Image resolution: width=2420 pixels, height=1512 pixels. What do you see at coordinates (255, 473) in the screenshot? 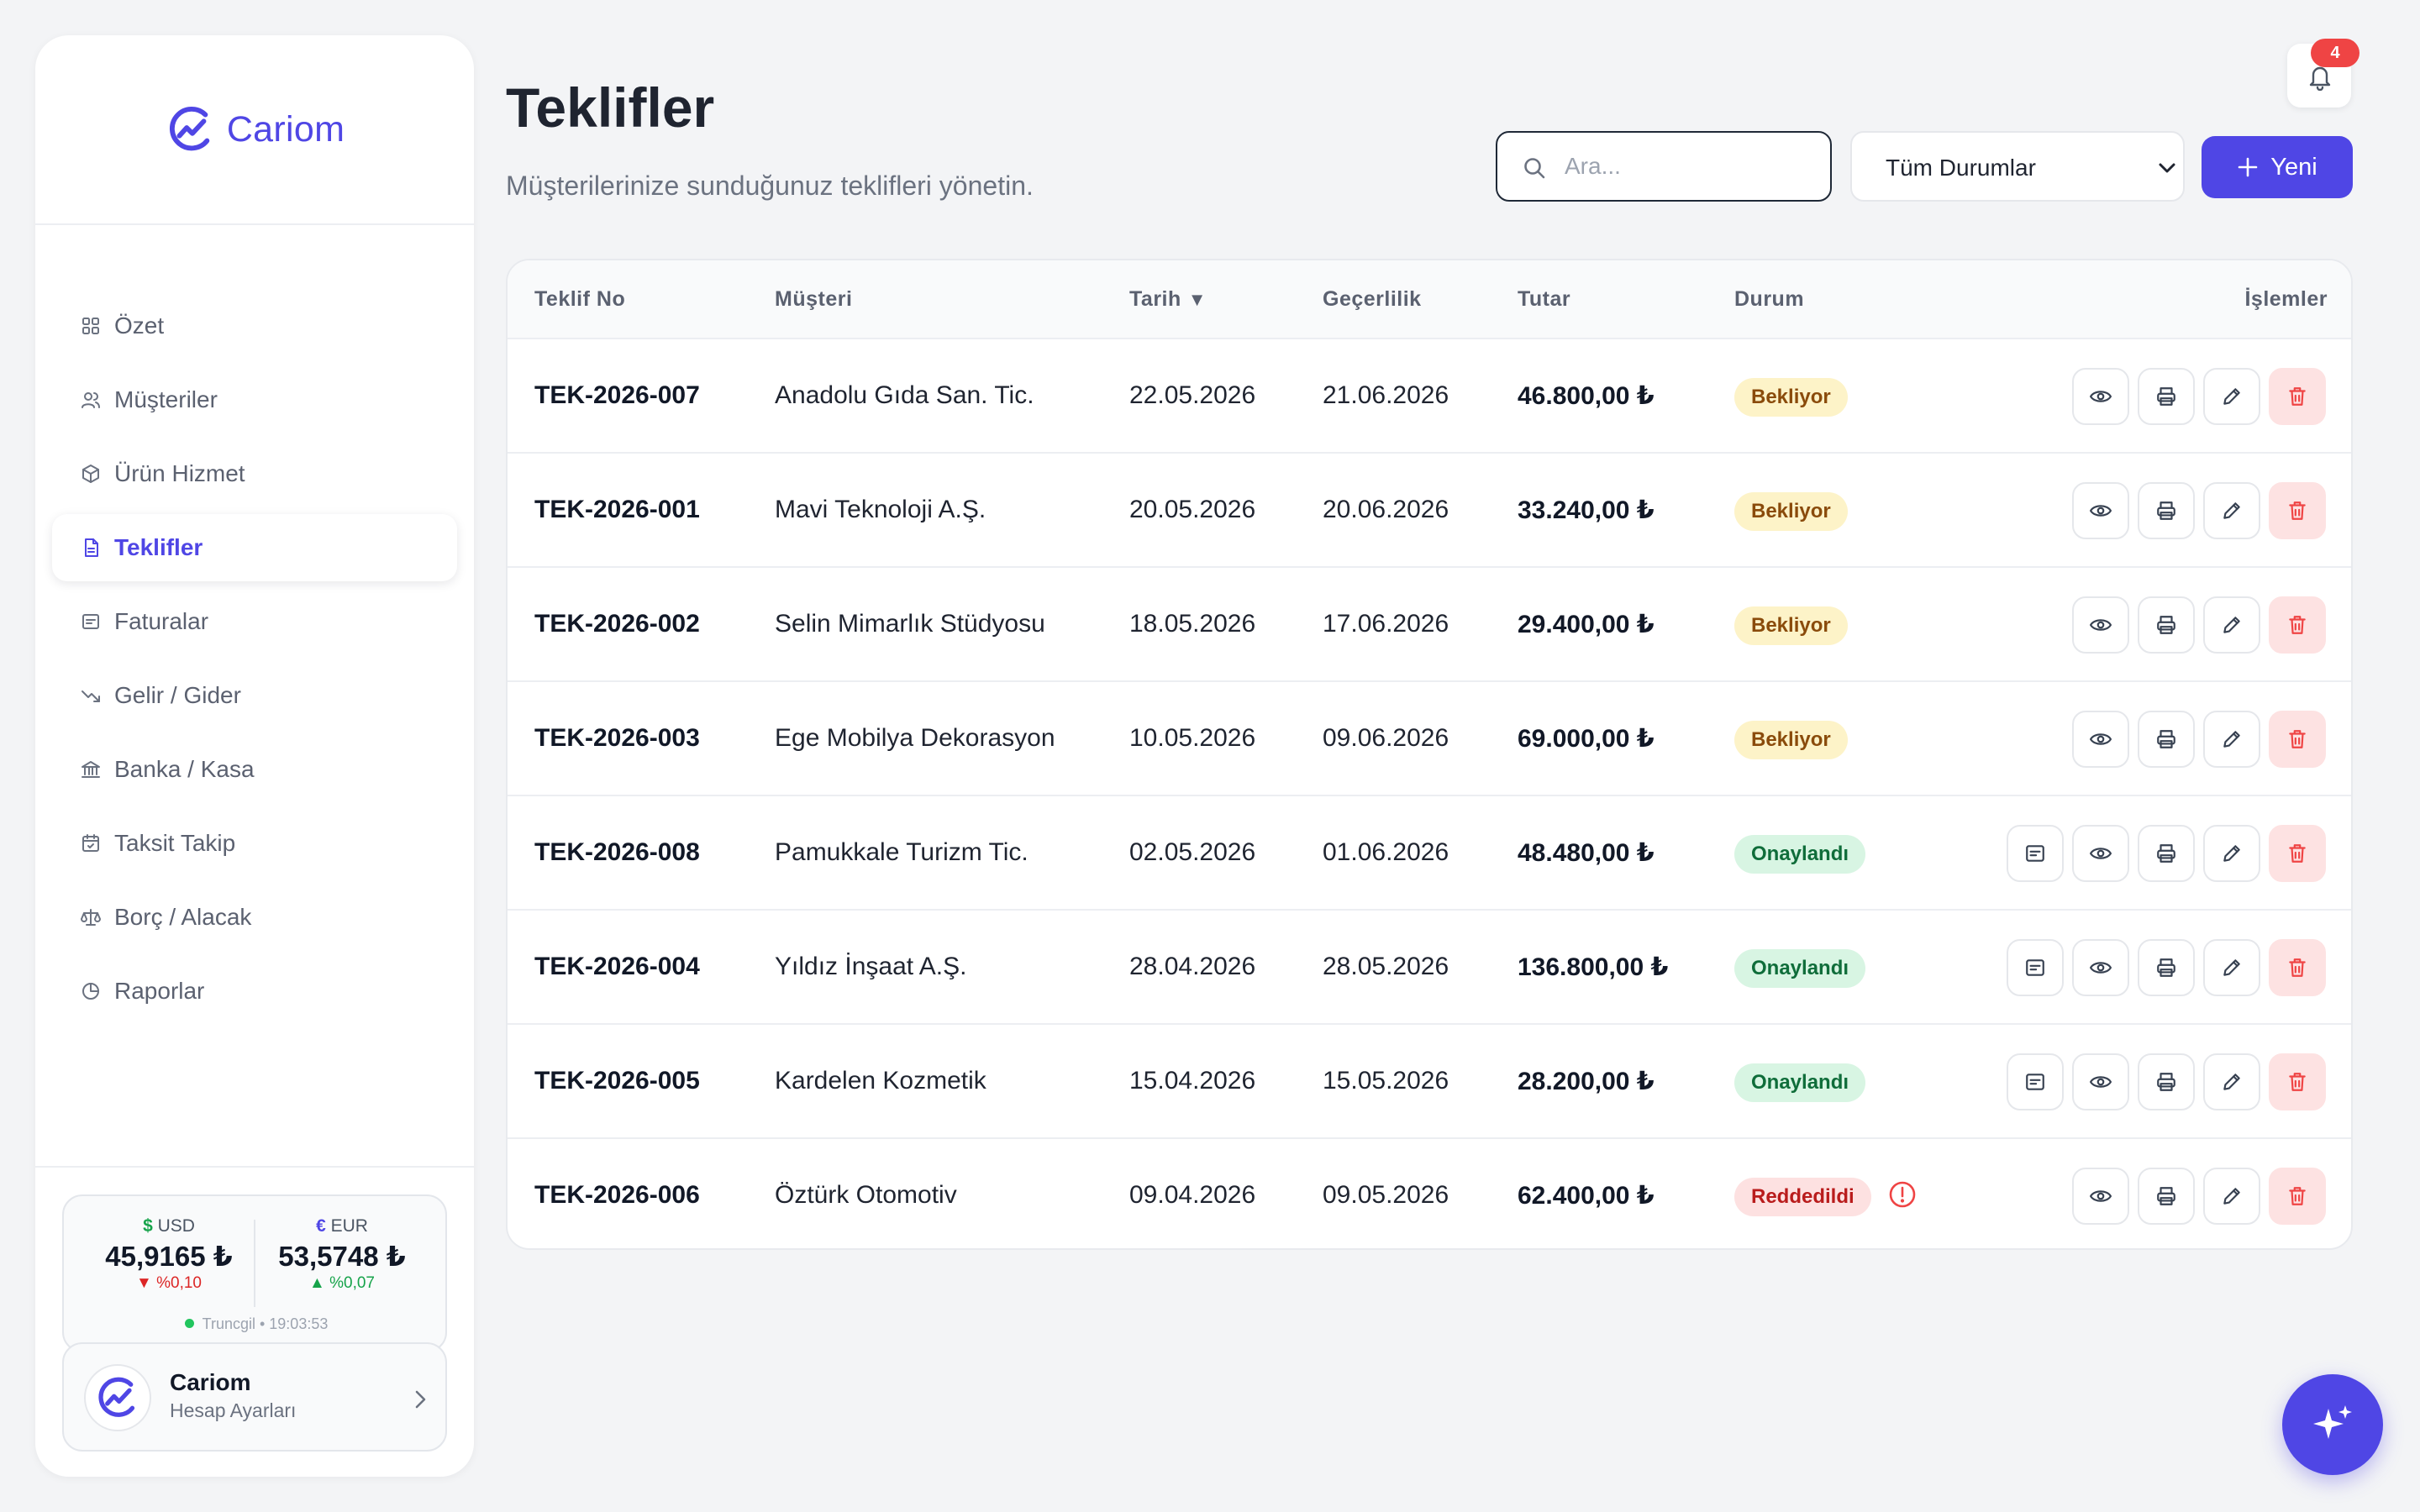
I see `sidebar-item-ürün-hizmet: Ürün Hizmet` at bounding box center [255, 473].